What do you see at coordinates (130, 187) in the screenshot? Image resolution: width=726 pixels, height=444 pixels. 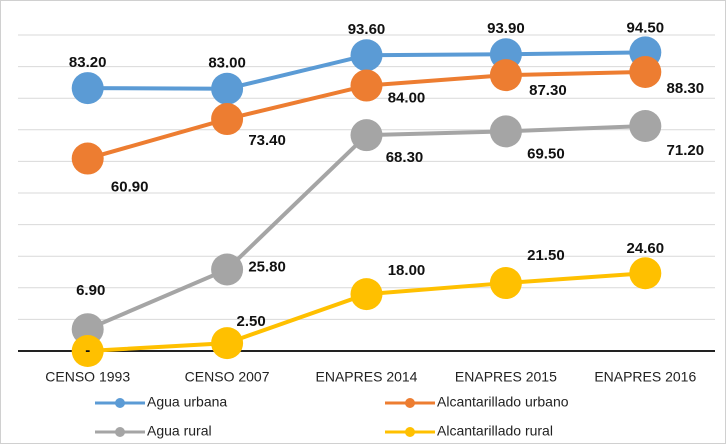 I see `value-label: 60.90` at bounding box center [130, 187].